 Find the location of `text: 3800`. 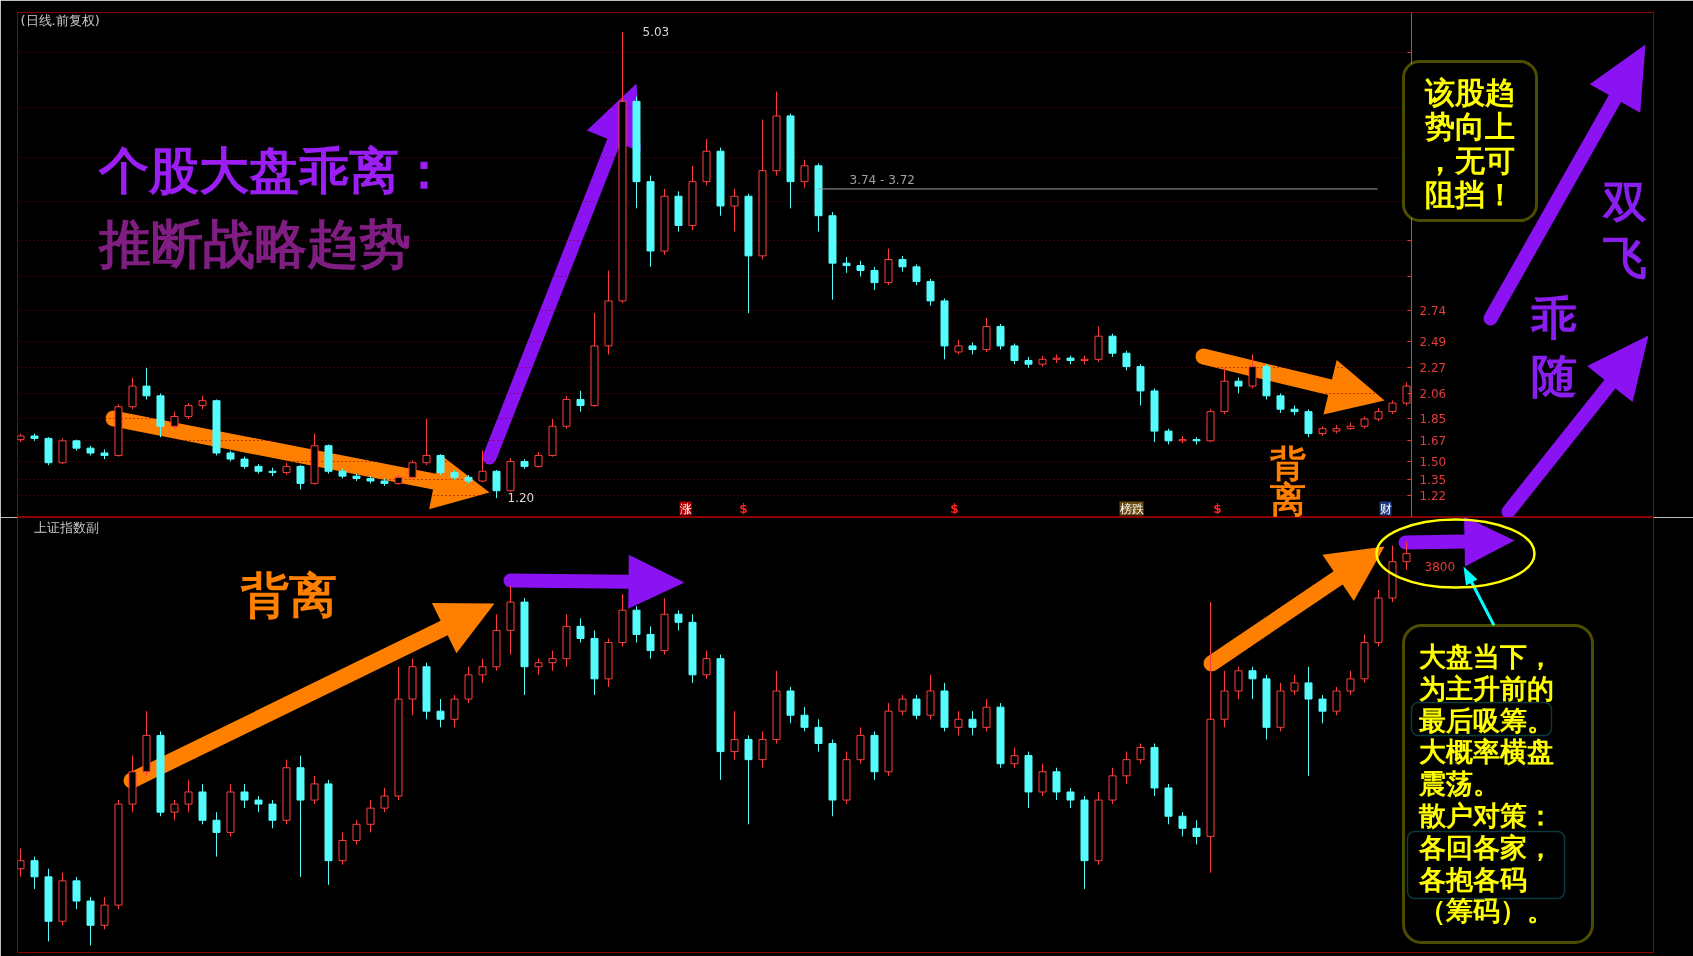

text: 3800 is located at coordinates (1440, 567).